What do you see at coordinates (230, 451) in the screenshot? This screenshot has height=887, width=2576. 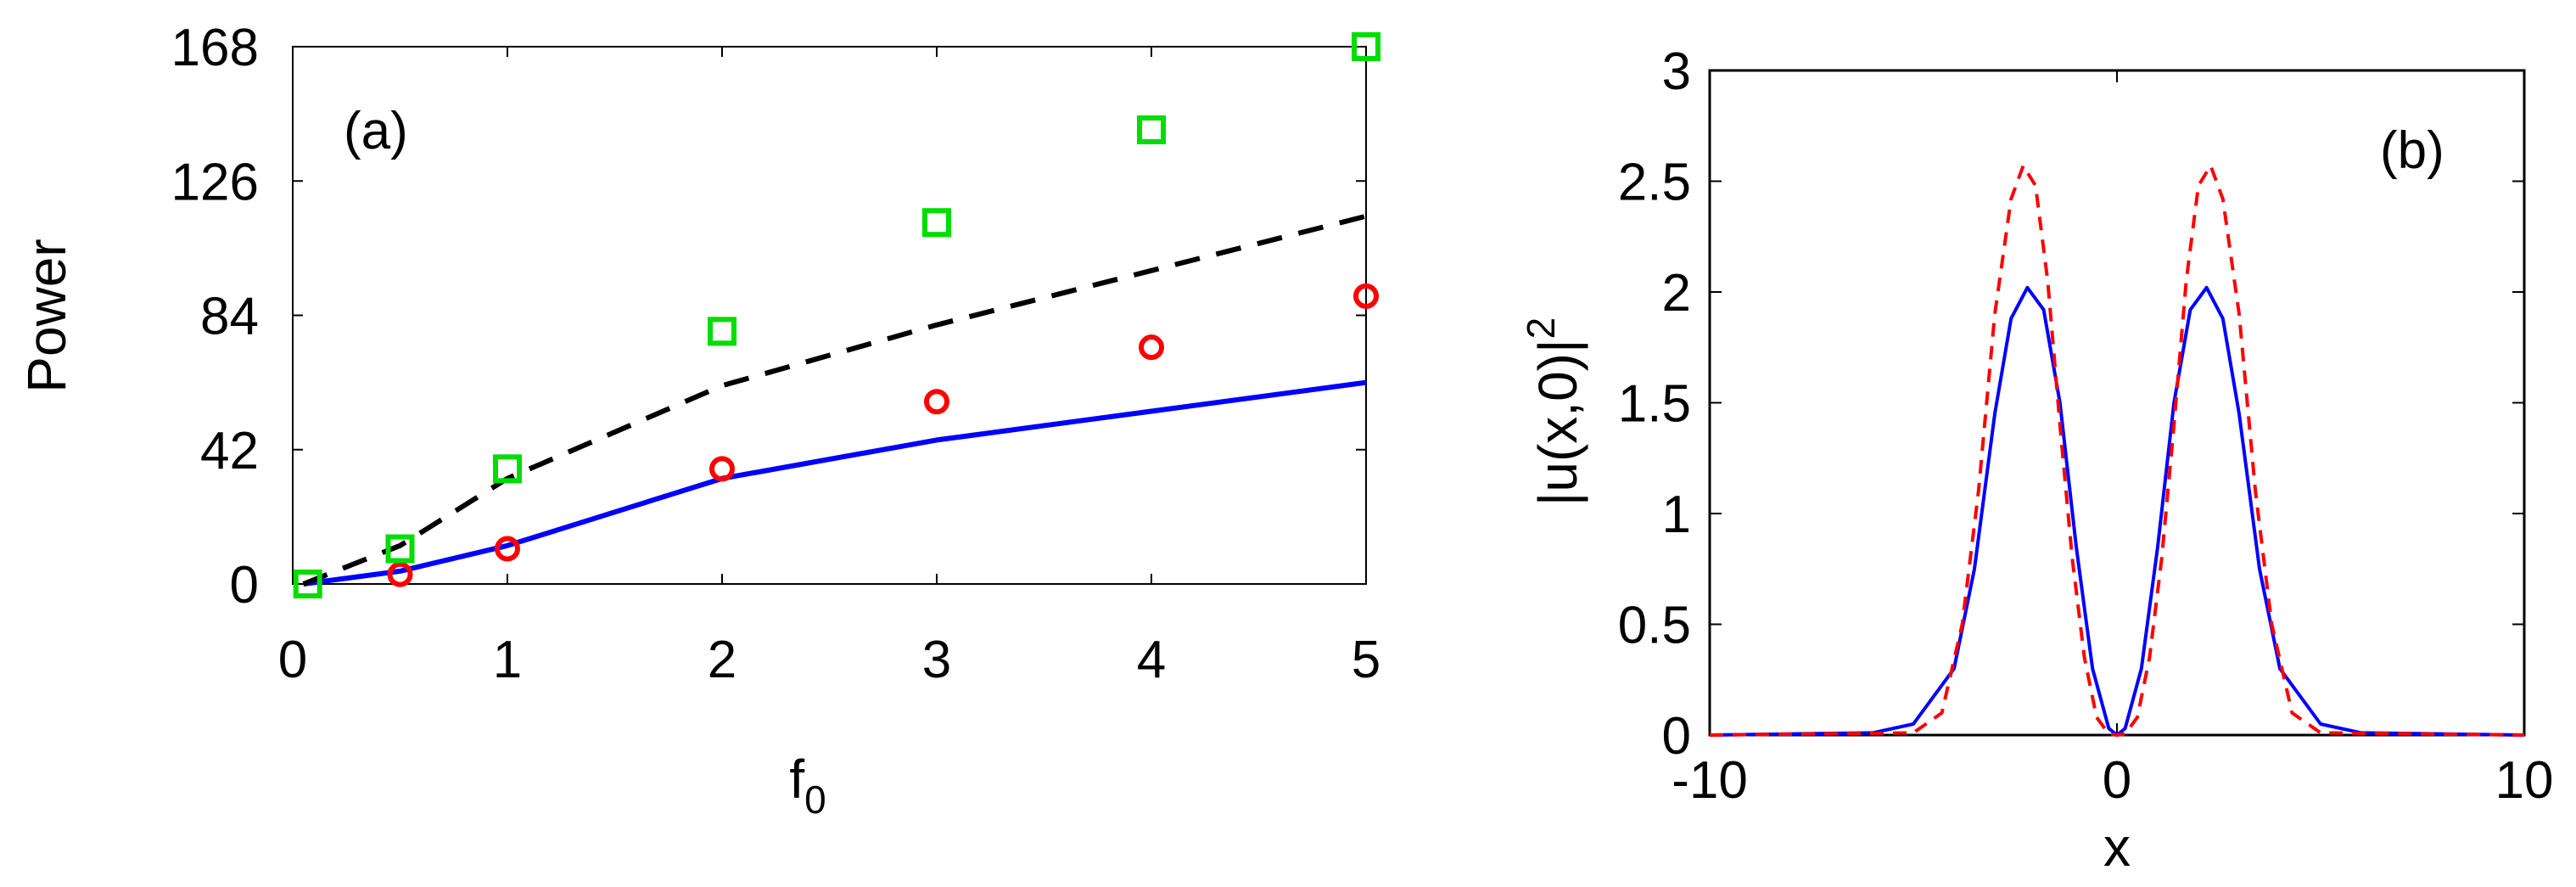 I see `panel-a-y-tick-label: 42` at bounding box center [230, 451].